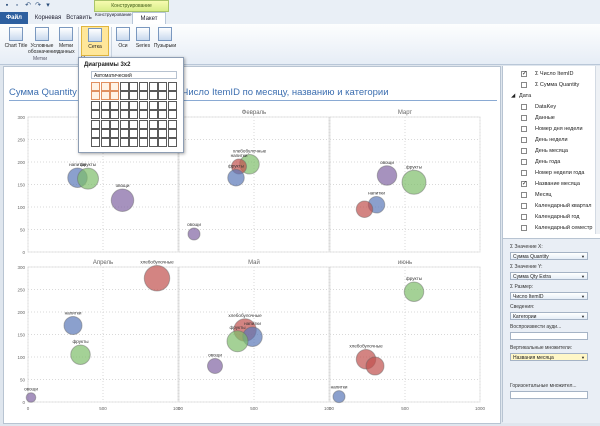  What do you see at coordinates (549, 316) in the screenshot?
I see `details-field: Категории ▼` at bounding box center [549, 316].